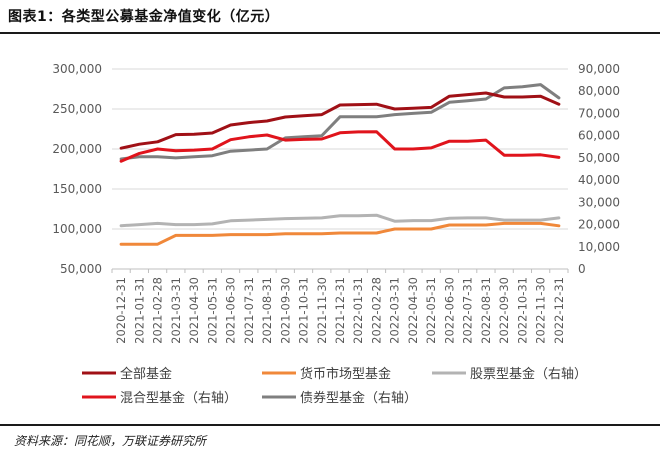  What do you see at coordinates (504, 310) in the screenshot?
I see `x-tick-label: 2022-09-30` at bounding box center [504, 310].